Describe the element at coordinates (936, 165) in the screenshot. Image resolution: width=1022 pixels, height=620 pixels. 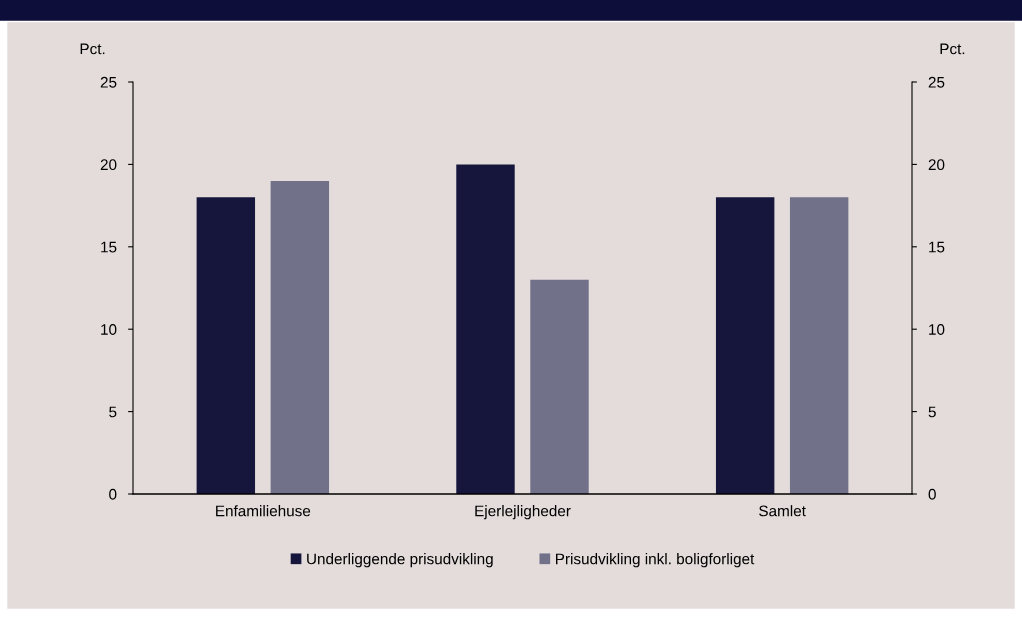
I see `y2-tick-label: 20` at that location.